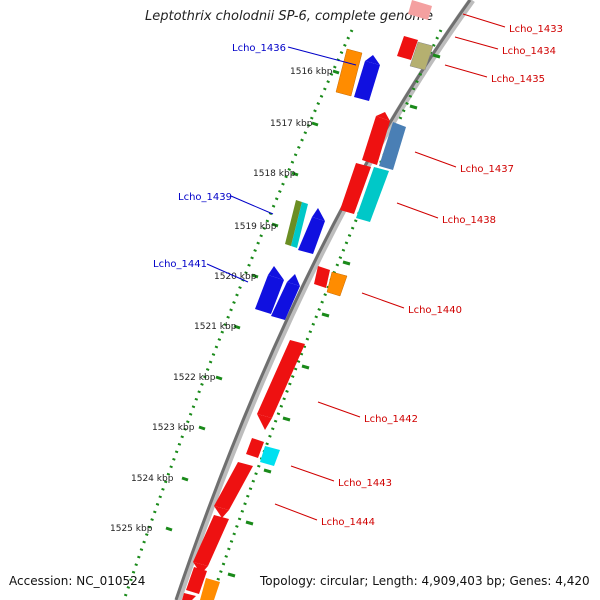  What do you see at coordinates (215, 327) in the screenshot?
I see `tick-label: 1521 kbp` at bounding box center [215, 327].